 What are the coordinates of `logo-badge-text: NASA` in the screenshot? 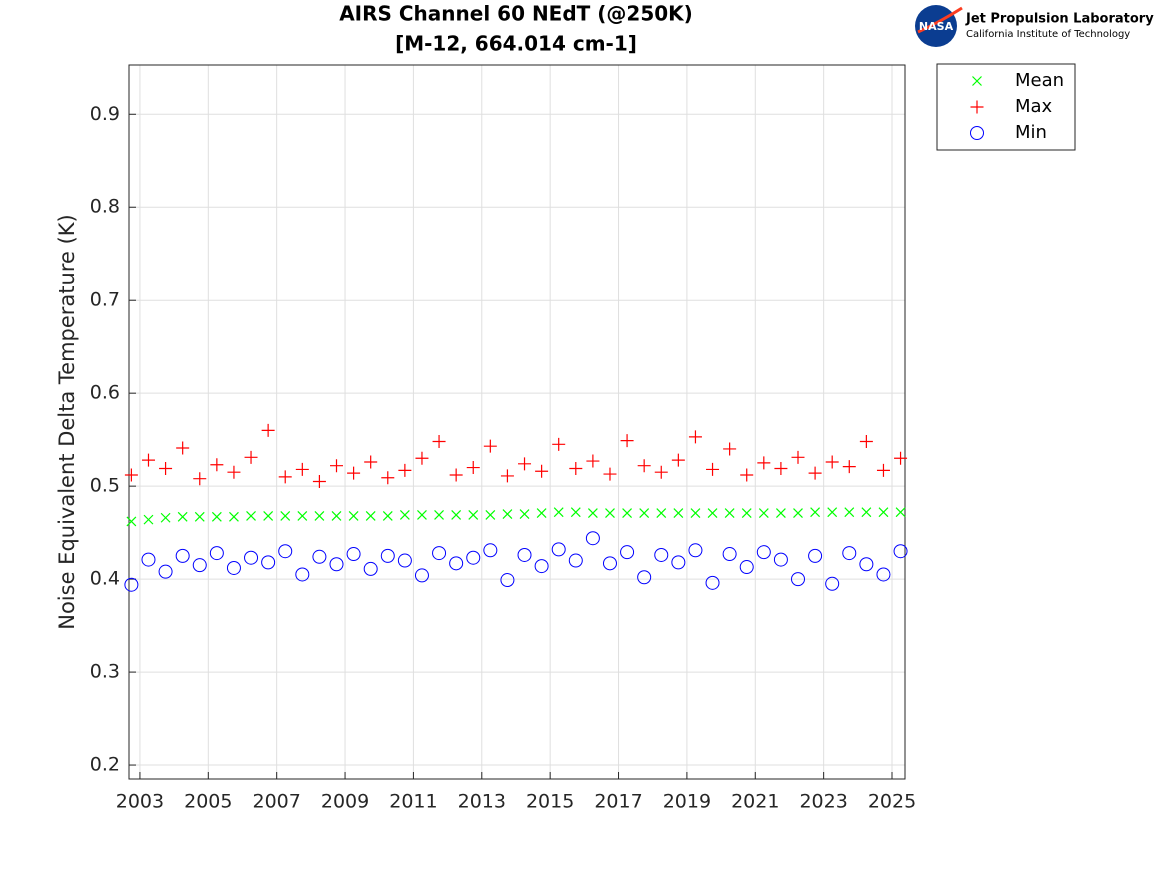 It's located at (936, 26).